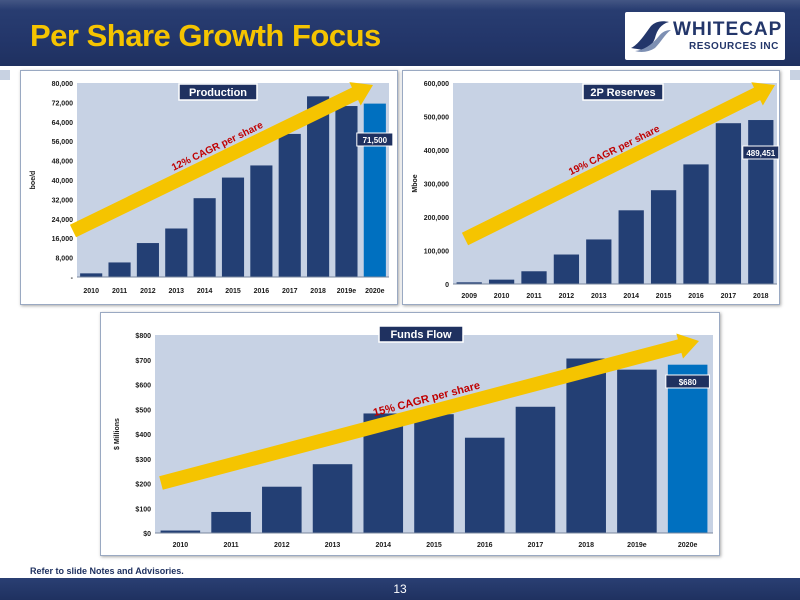 Image resolution: width=800 pixels, height=600 pixels. I want to click on value-callout: $680, so click(688, 382).